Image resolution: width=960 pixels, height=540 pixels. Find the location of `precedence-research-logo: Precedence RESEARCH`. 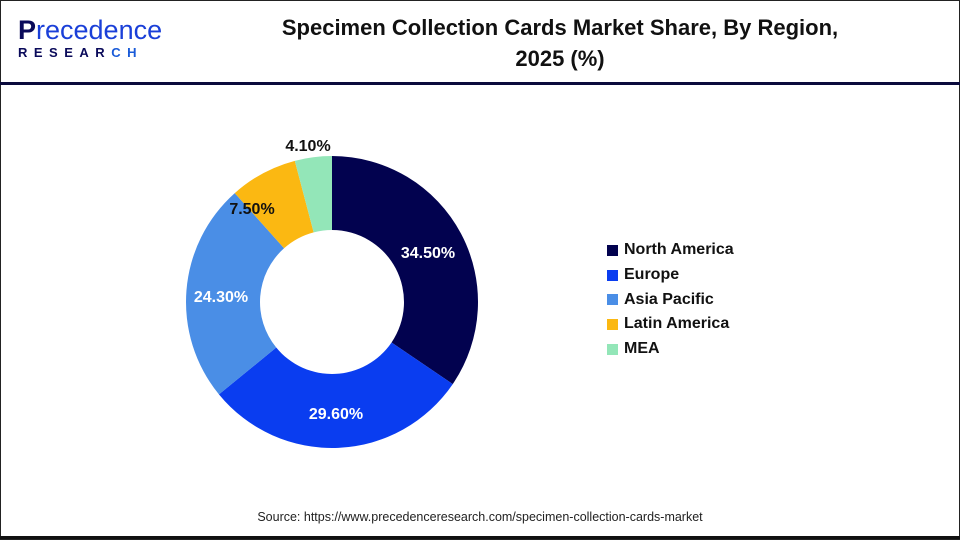

precedence-research-logo: Precedence RESEARCH is located at coordinates (90, 39).